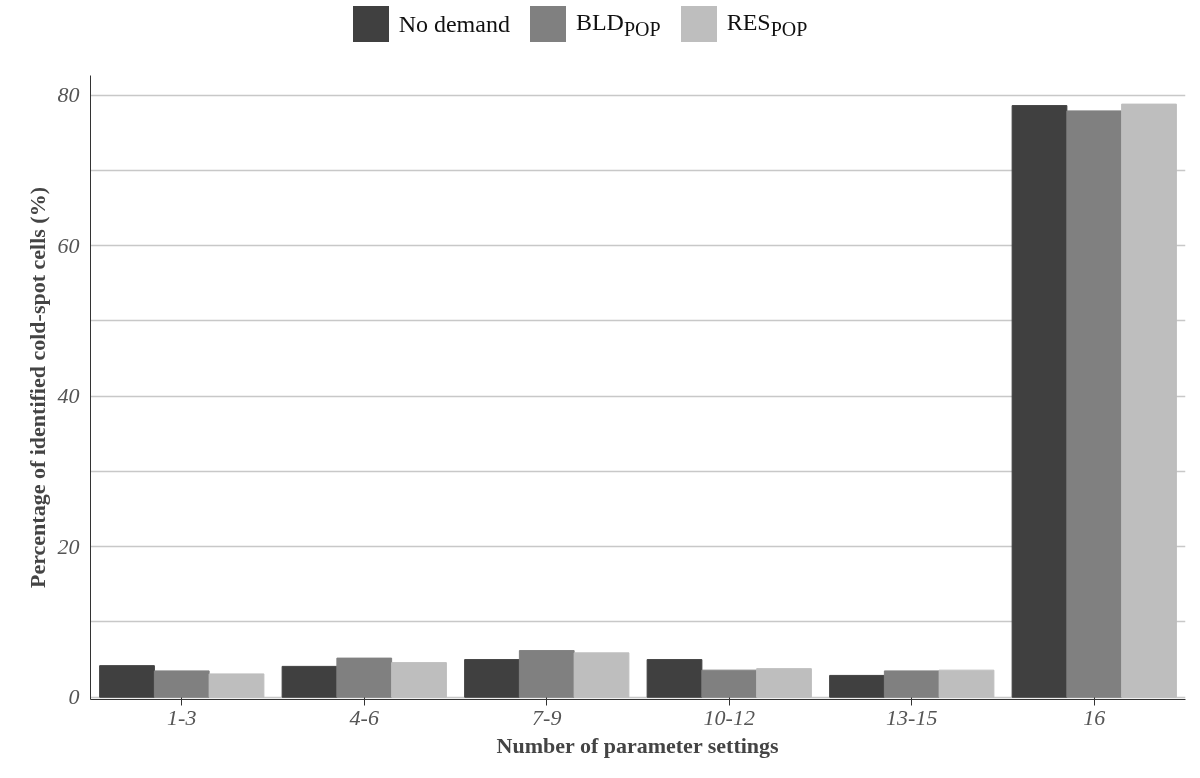 Image resolution: width=1200 pixels, height=778 pixels. What do you see at coordinates (74, 697) in the screenshot?
I see `y-tick-label: 0` at bounding box center [74, 697].